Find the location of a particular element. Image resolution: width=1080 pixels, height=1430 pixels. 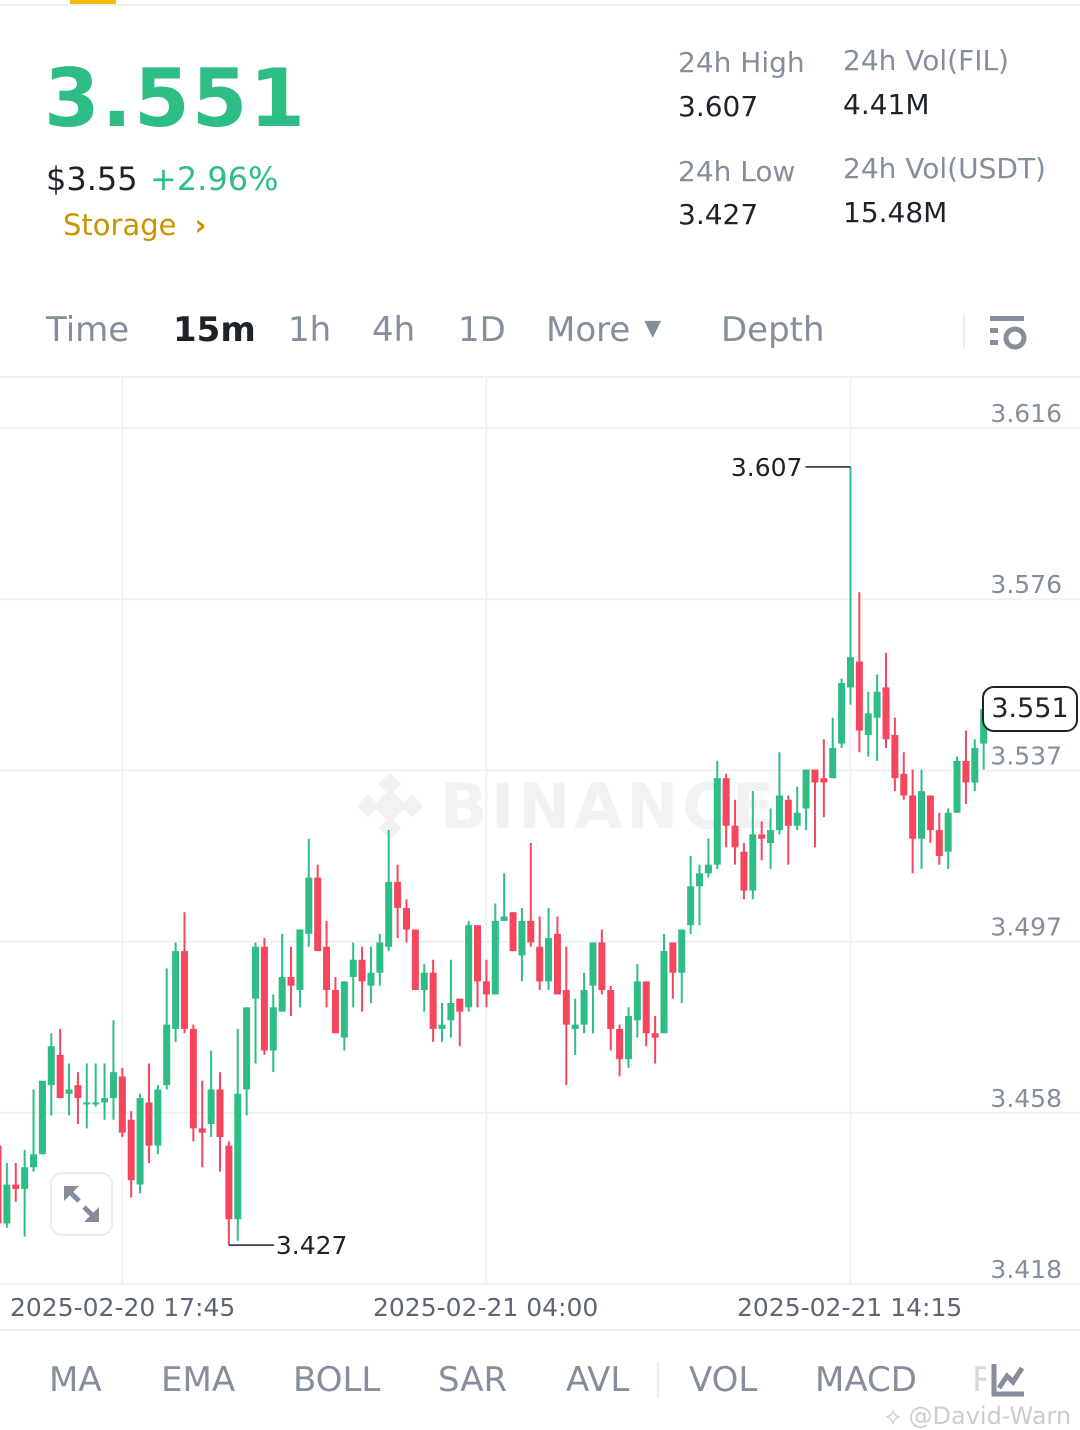

indicator-avl: AVL is located at coordinates (598, 1380).